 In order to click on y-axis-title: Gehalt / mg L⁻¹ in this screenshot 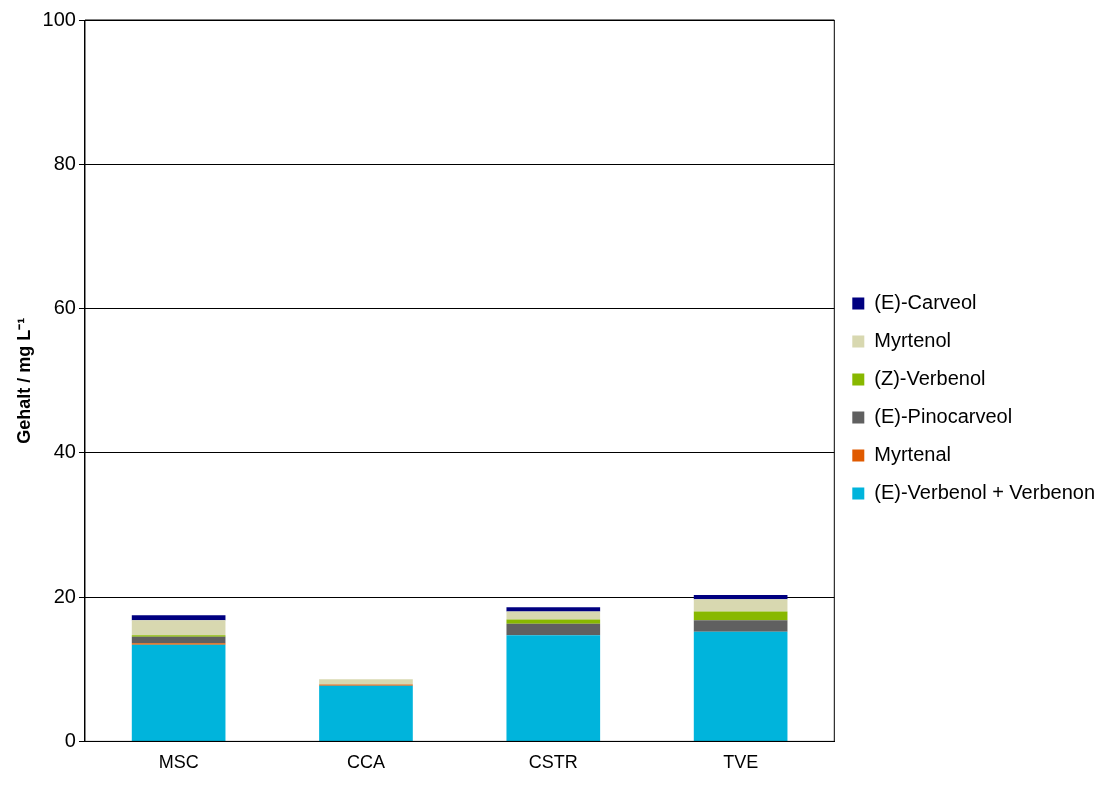, I will do `click(23, 380)`.